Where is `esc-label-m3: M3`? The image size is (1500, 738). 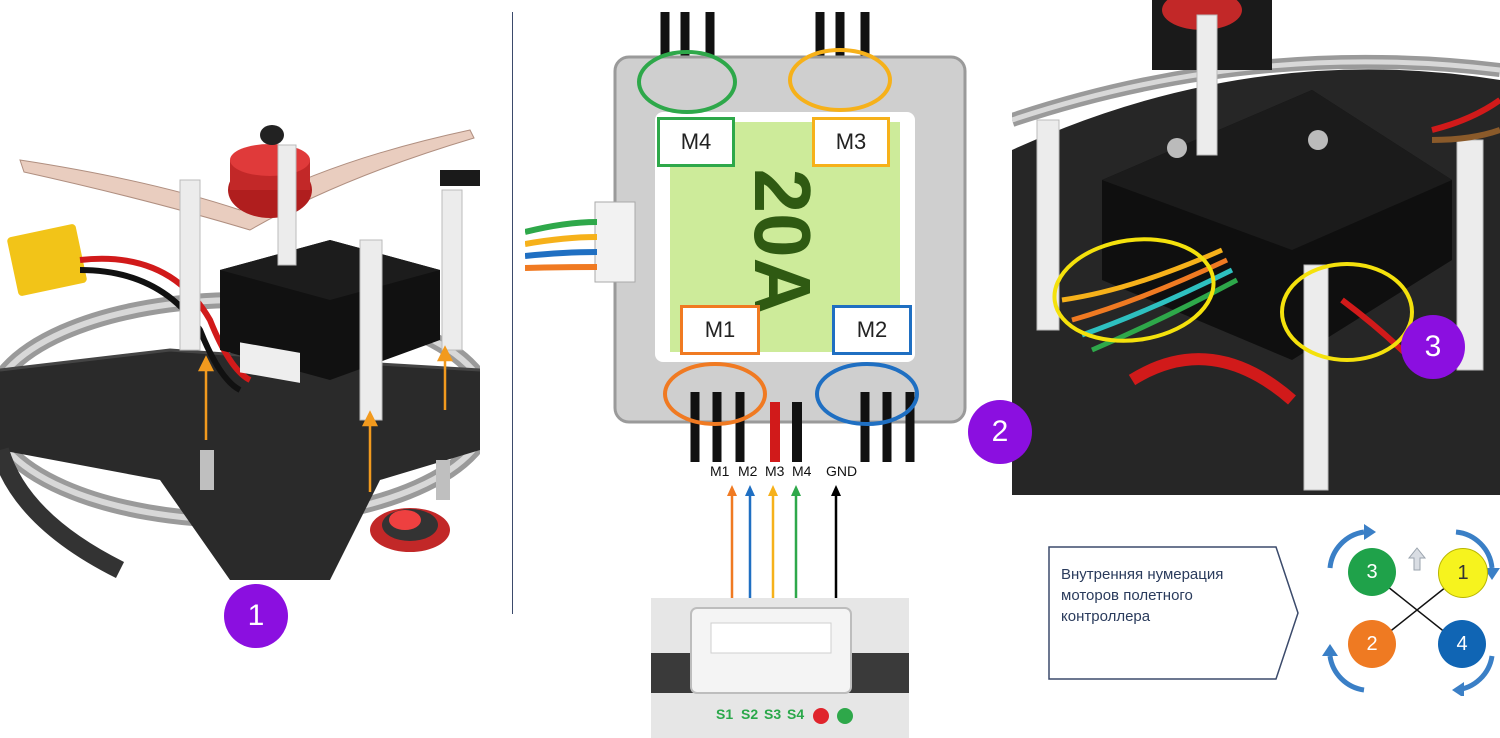 esc-label-m3: M3 is located at coordinates (851, 142).